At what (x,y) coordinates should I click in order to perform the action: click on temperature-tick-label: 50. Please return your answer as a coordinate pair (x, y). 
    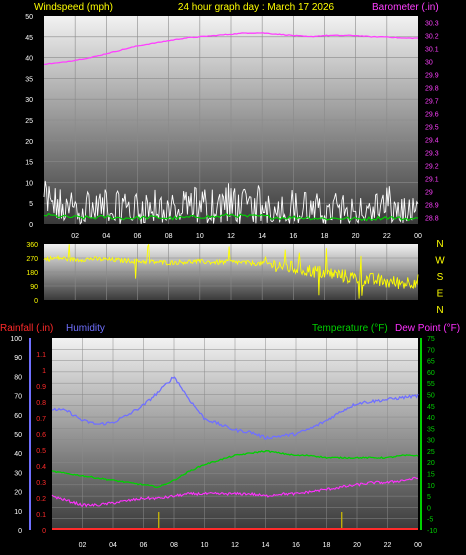
    Looking at the image, I should click on (431, 395).